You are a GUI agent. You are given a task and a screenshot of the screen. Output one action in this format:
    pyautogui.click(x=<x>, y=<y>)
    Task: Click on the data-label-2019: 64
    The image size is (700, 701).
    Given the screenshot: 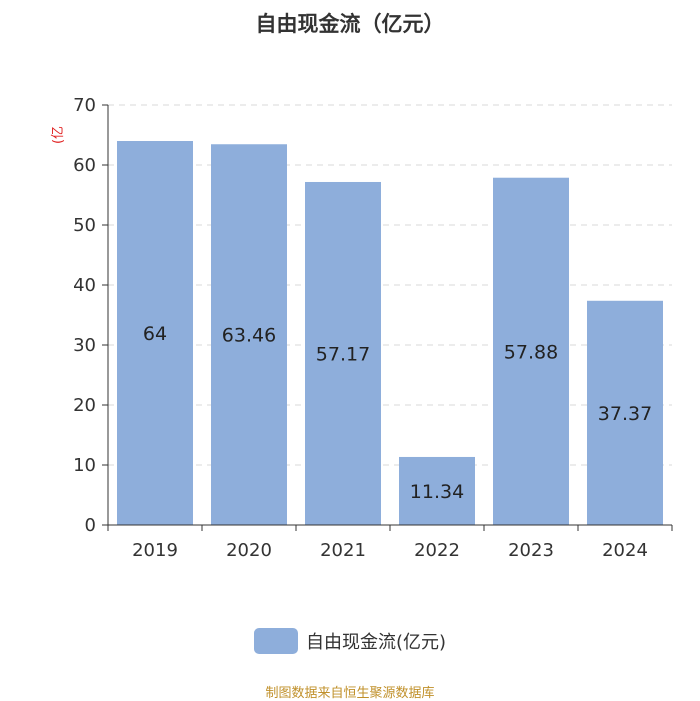 What is the action you would take?
    pyautogui.click(x=155, y=334)
    